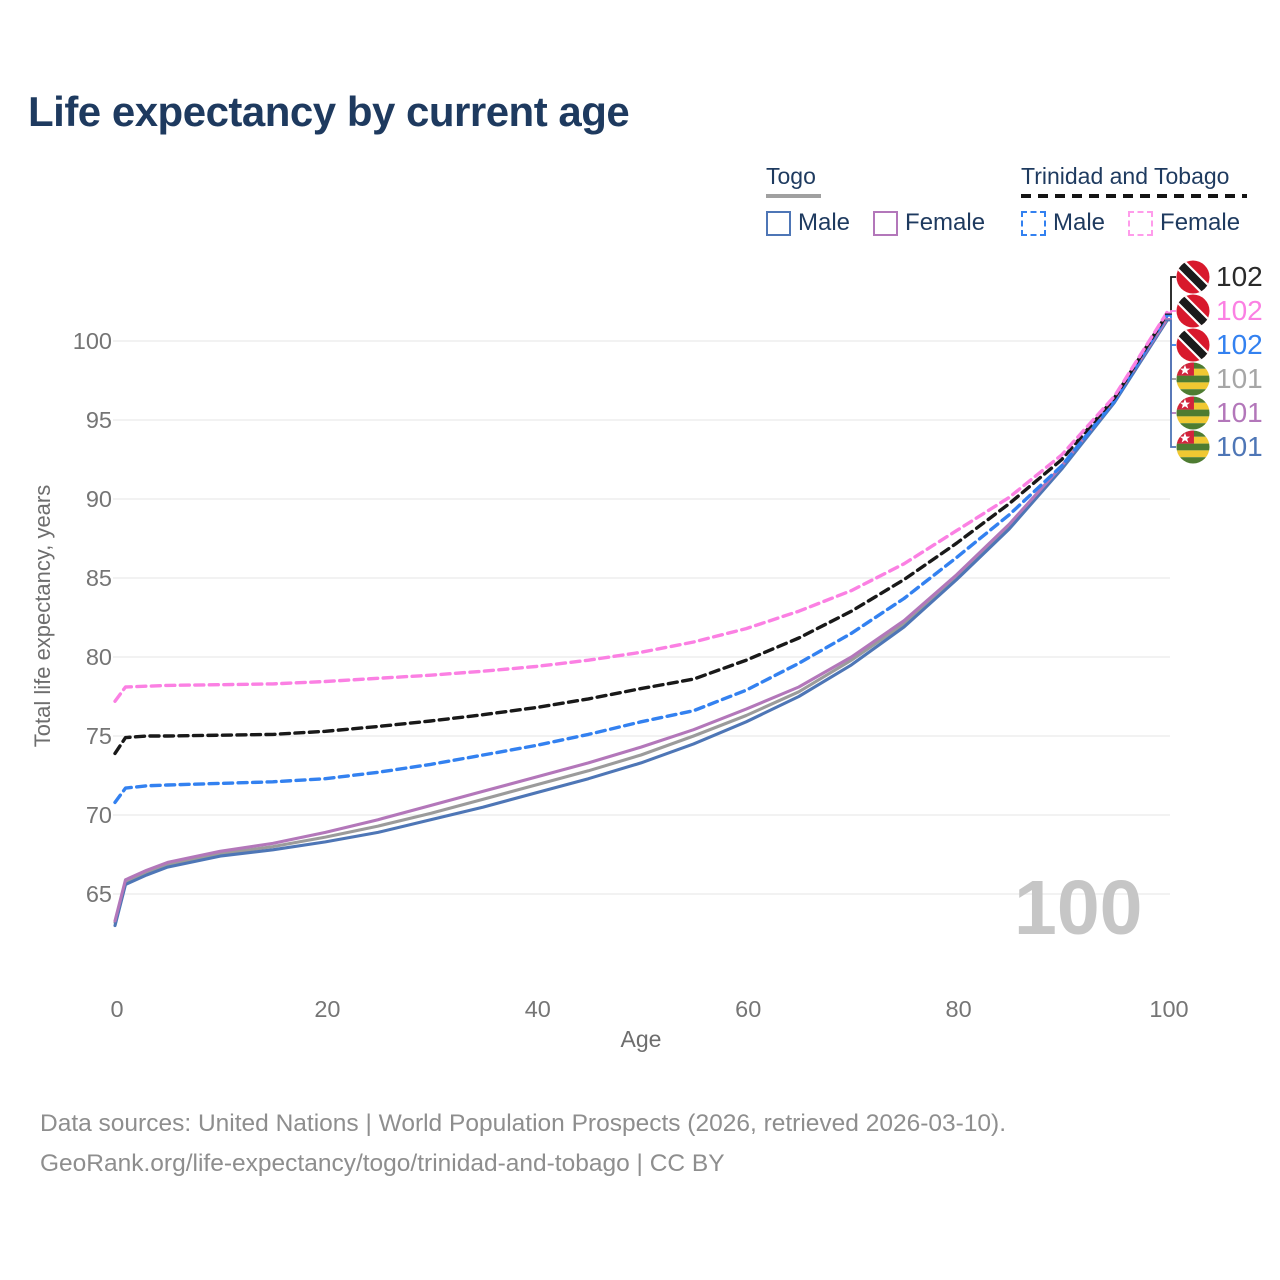 The image size is (1280, 1280). I want to click on togo-line-style-key, so click(793, 196).